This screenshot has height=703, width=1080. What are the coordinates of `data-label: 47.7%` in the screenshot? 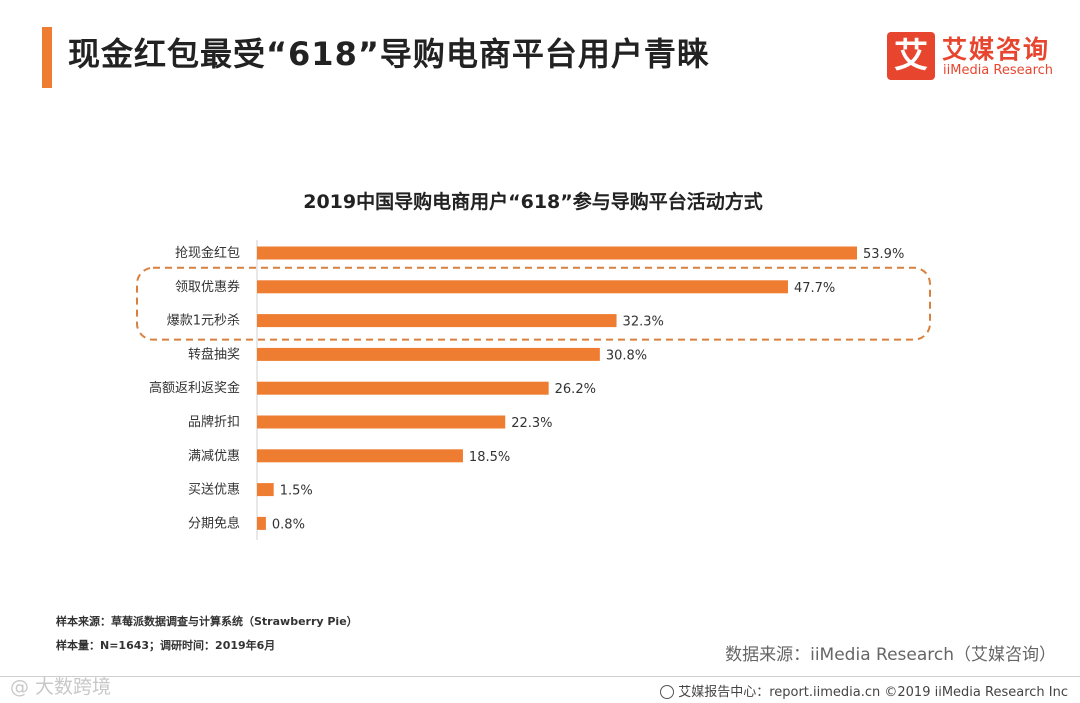 It's located at (814, 288).